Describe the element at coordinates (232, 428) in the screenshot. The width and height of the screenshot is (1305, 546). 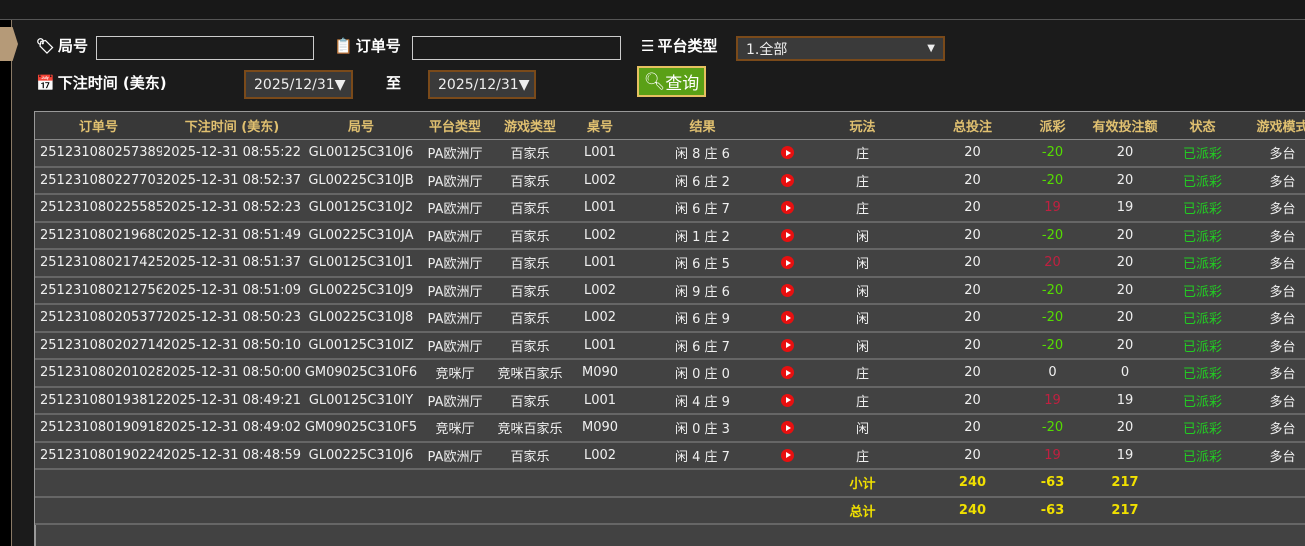
I see `bet-time-cell: 2025-12-31 08:49:02` at that location.